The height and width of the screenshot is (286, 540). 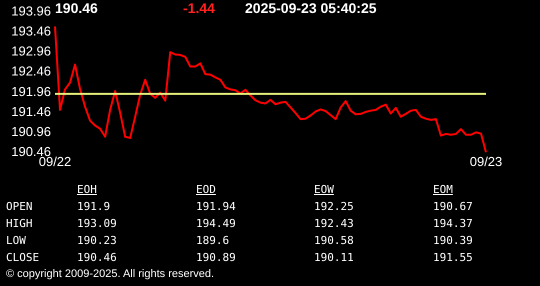 What do you see at coordinates (31, 51) in the screenshot?
I see `y-tick-label: 192.96` at bounding box center [31, 51].